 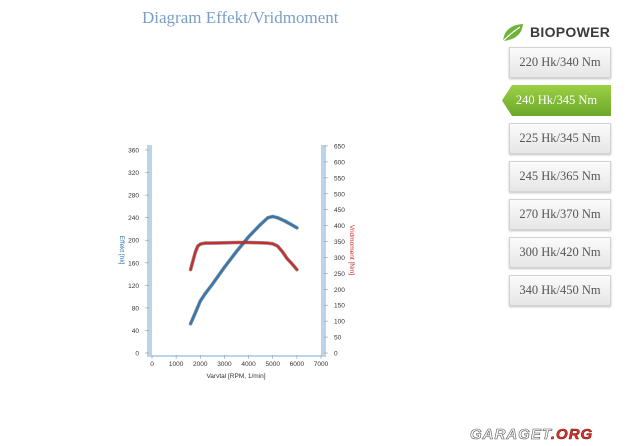 I want to click on brand-logo: BIOPOWER, so click(x=555, y=32).